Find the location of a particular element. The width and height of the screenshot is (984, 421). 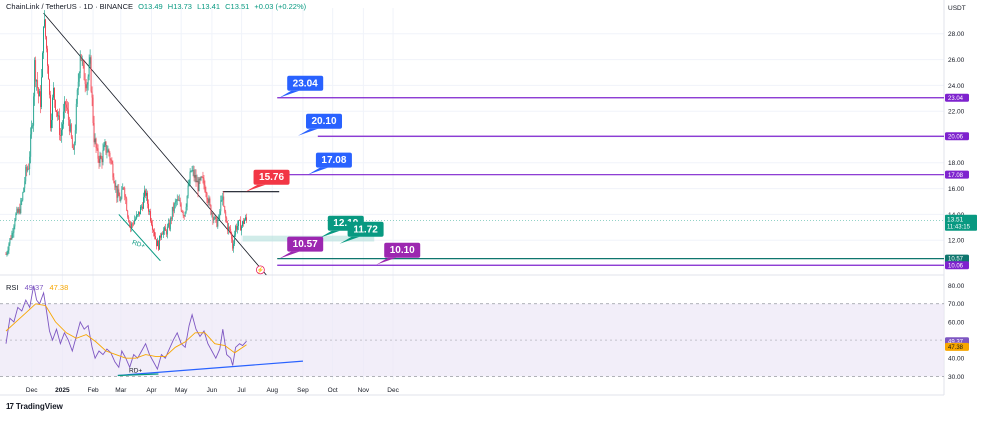

tradingview-logo-icon: 17 is located at coordinates (10, 406).